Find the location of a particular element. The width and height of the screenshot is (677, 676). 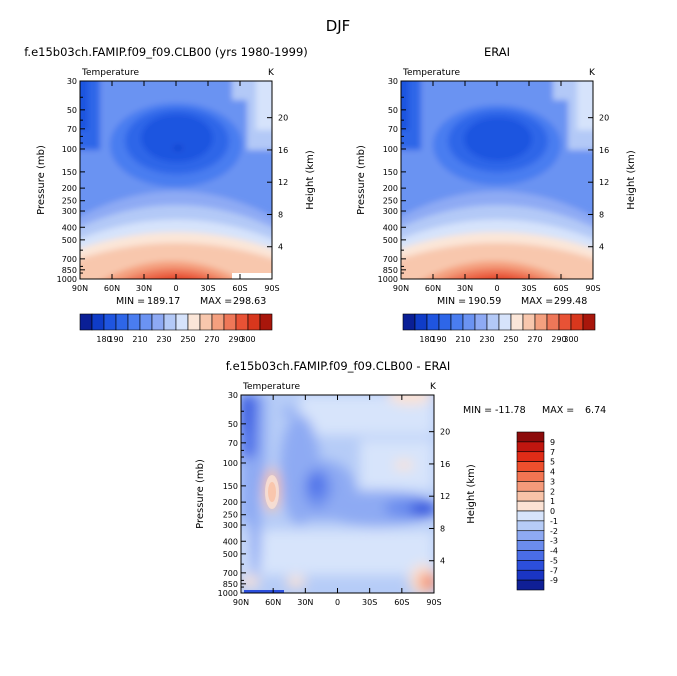

colorbar-label: 180 is located at coordinates (103, 339).